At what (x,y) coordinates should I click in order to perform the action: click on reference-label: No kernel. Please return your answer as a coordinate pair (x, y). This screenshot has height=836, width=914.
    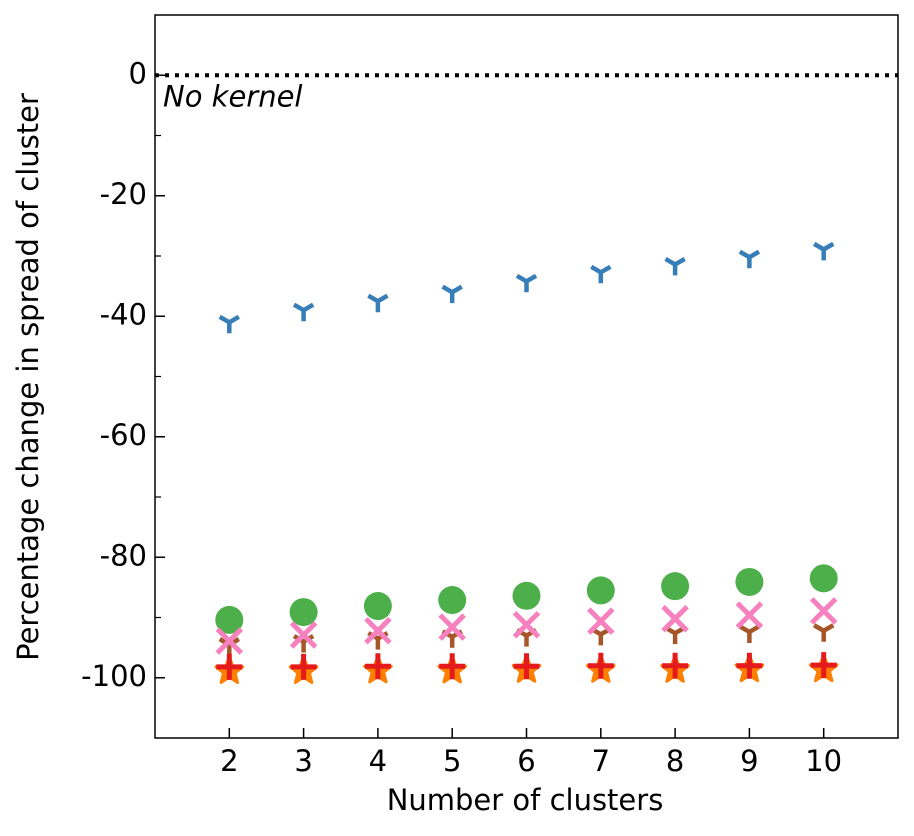
    Looking at the image, I should click on (233, 96).